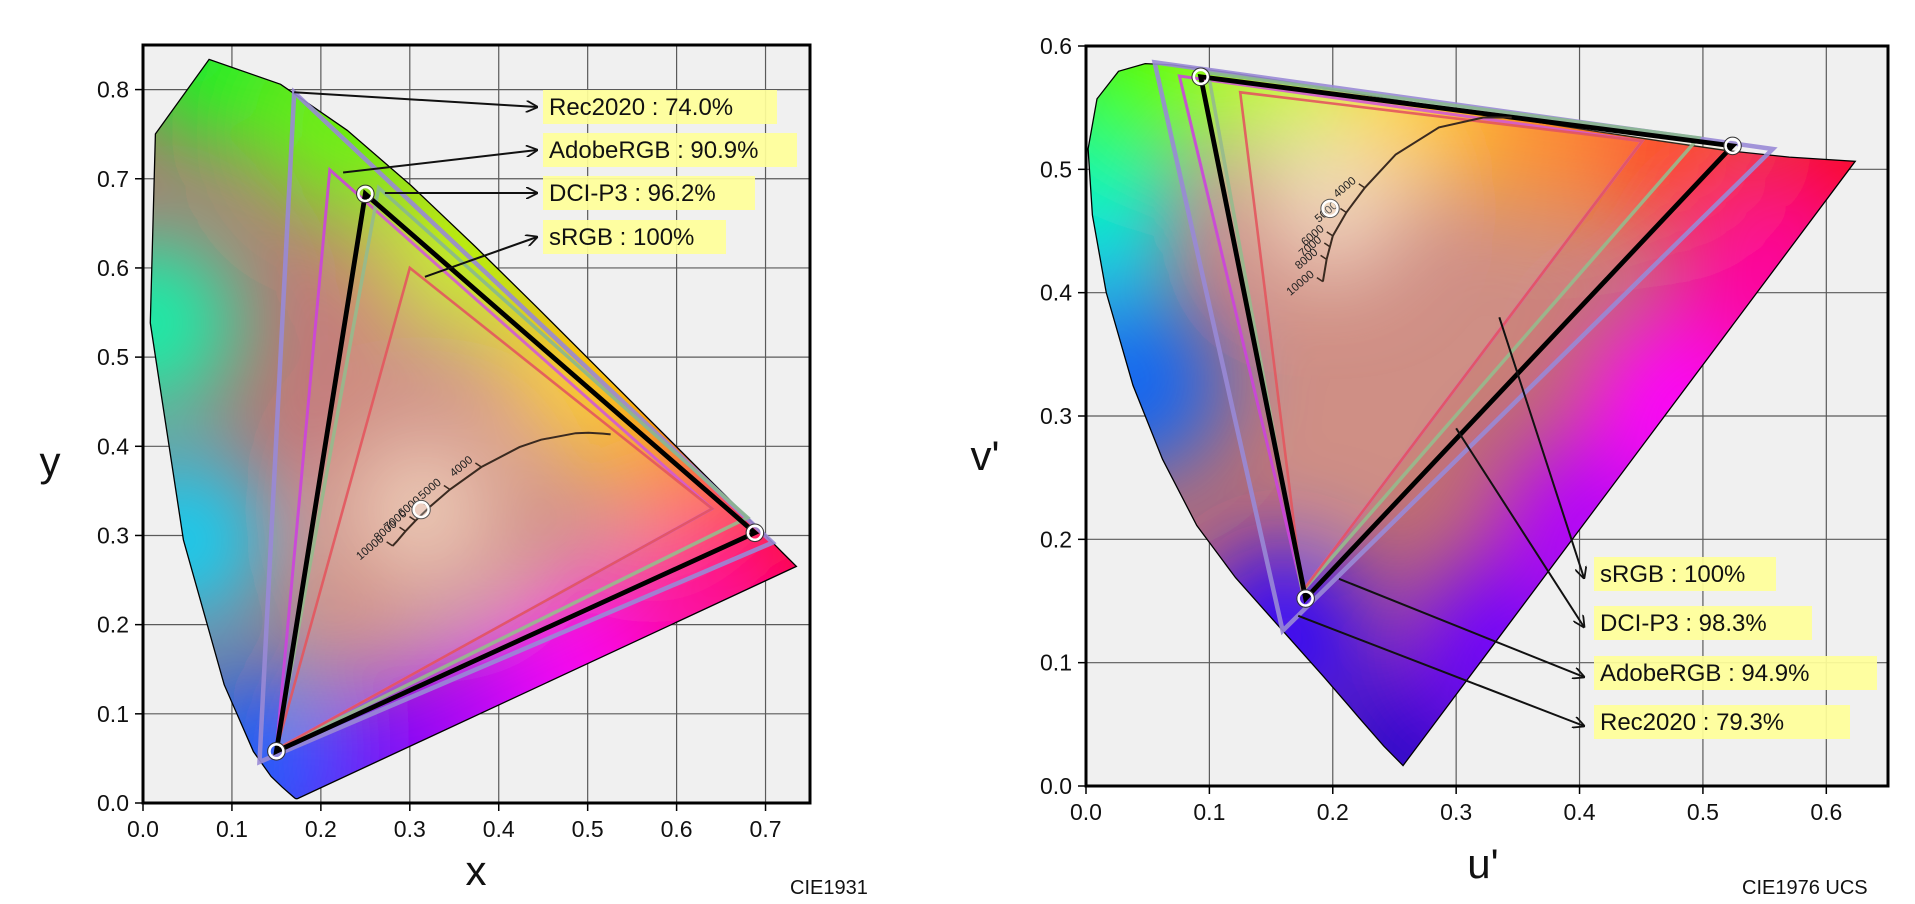  I want to click on callout-rec2020: Rec2020 : 79.3%, so click(1573, 676).